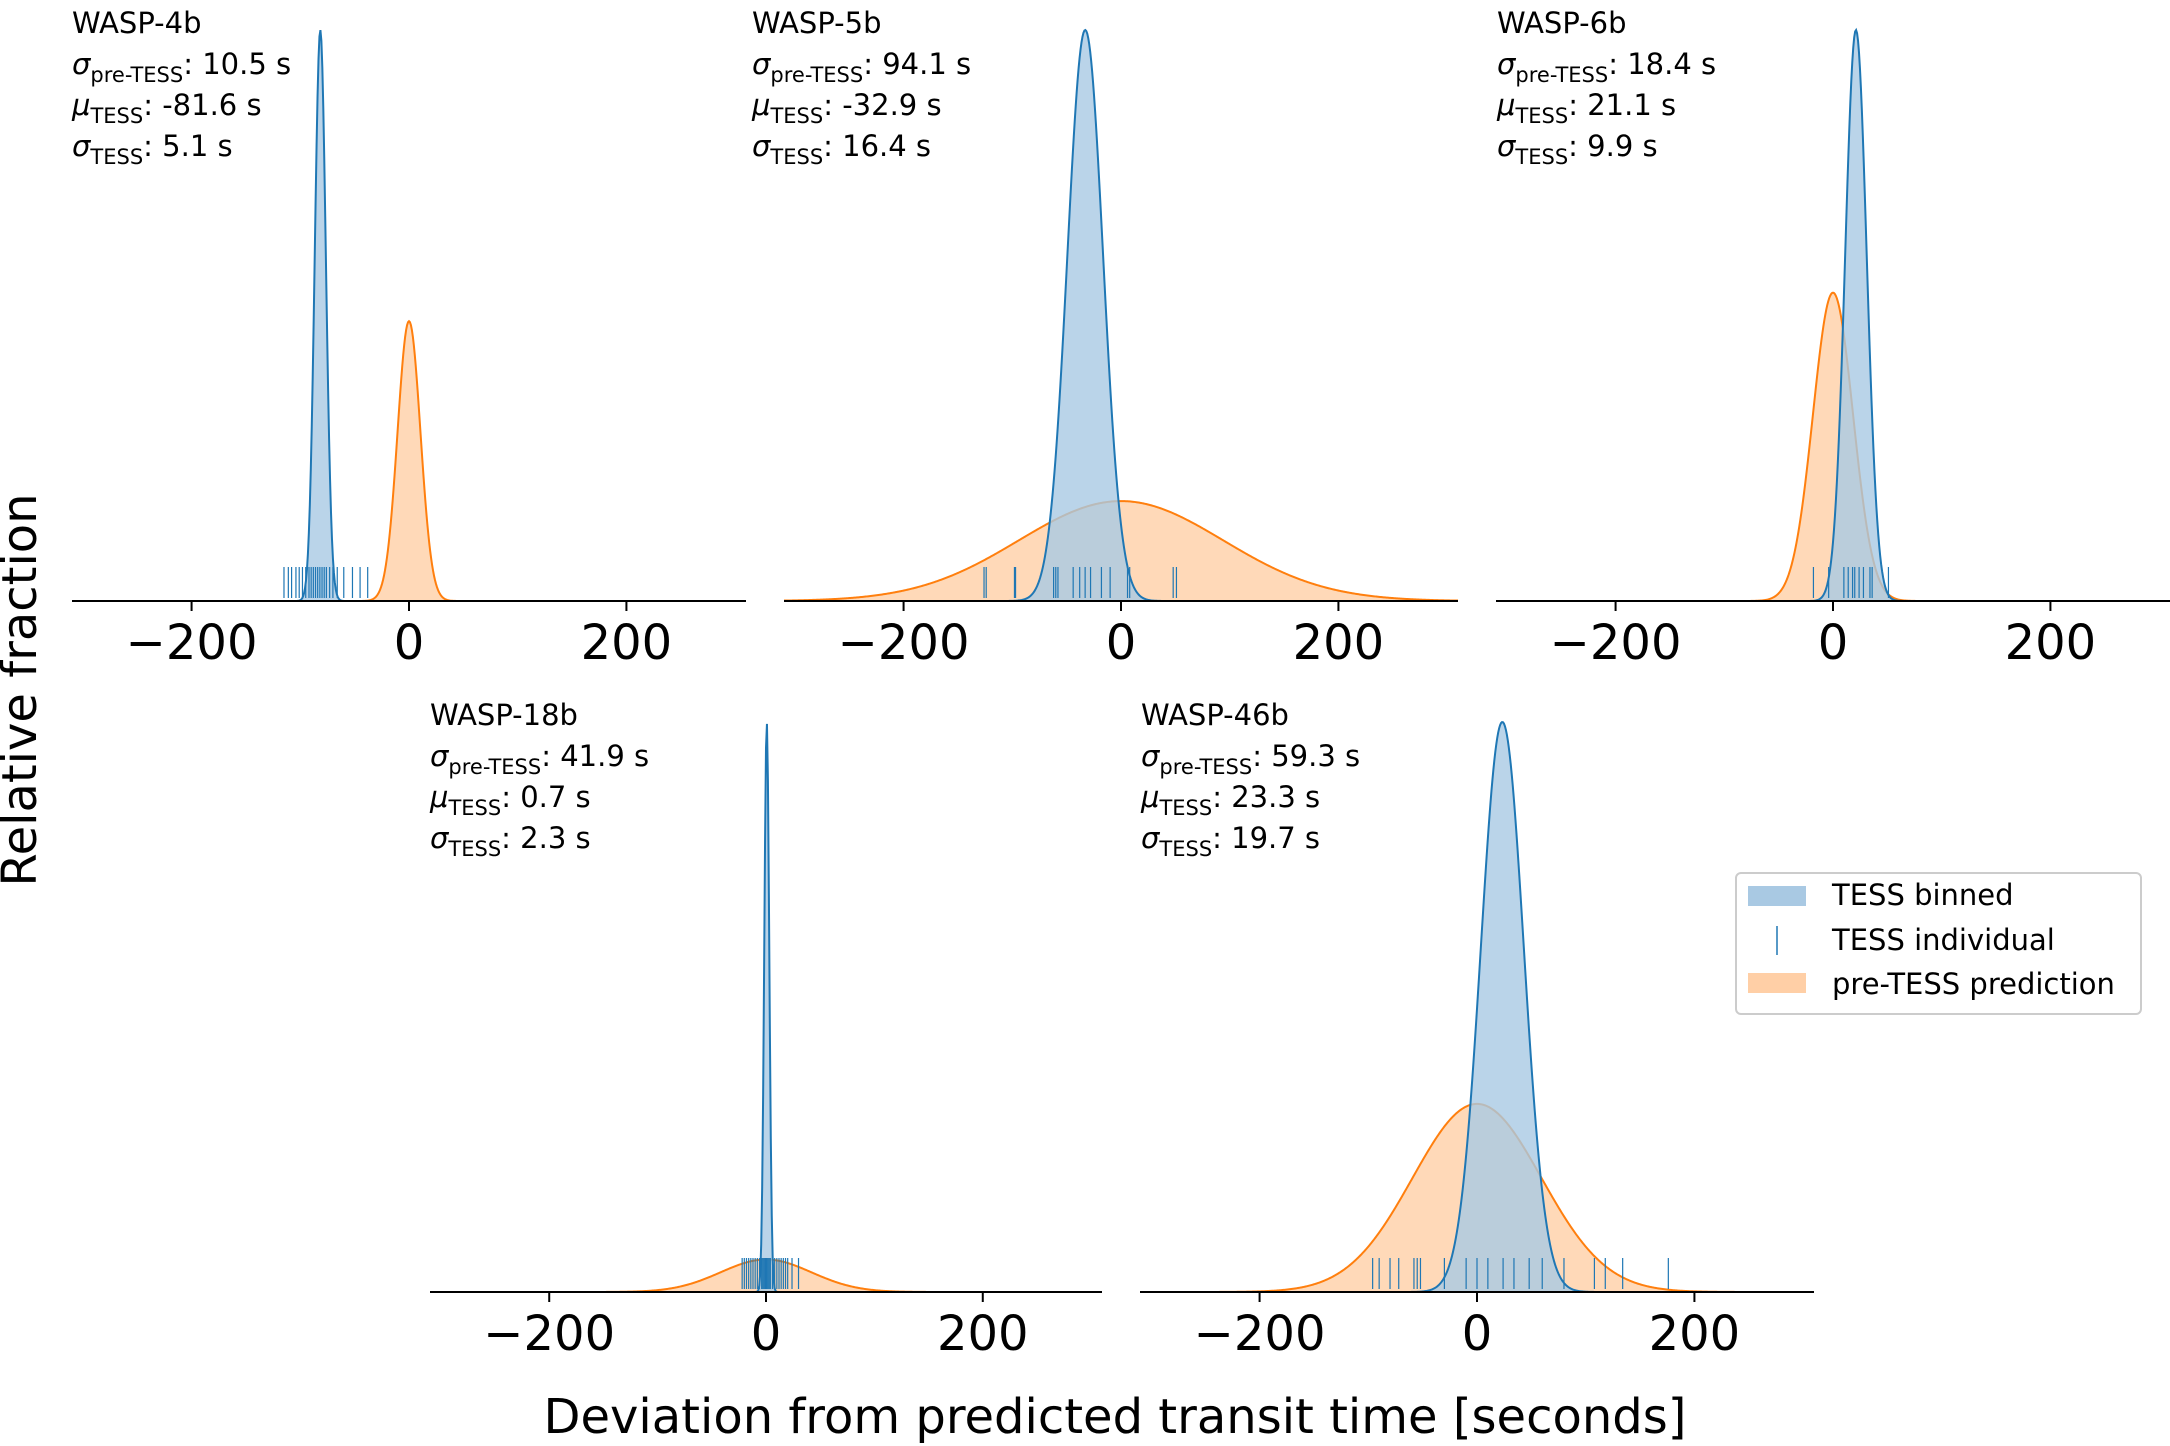 Image resolution: width=2170 pixels, height=1446 pixels. Describe the element at coordinates (1577, 149) in the screenshot. I see `stat-sigma-tess: σTESS: 9.9 s` at that location.